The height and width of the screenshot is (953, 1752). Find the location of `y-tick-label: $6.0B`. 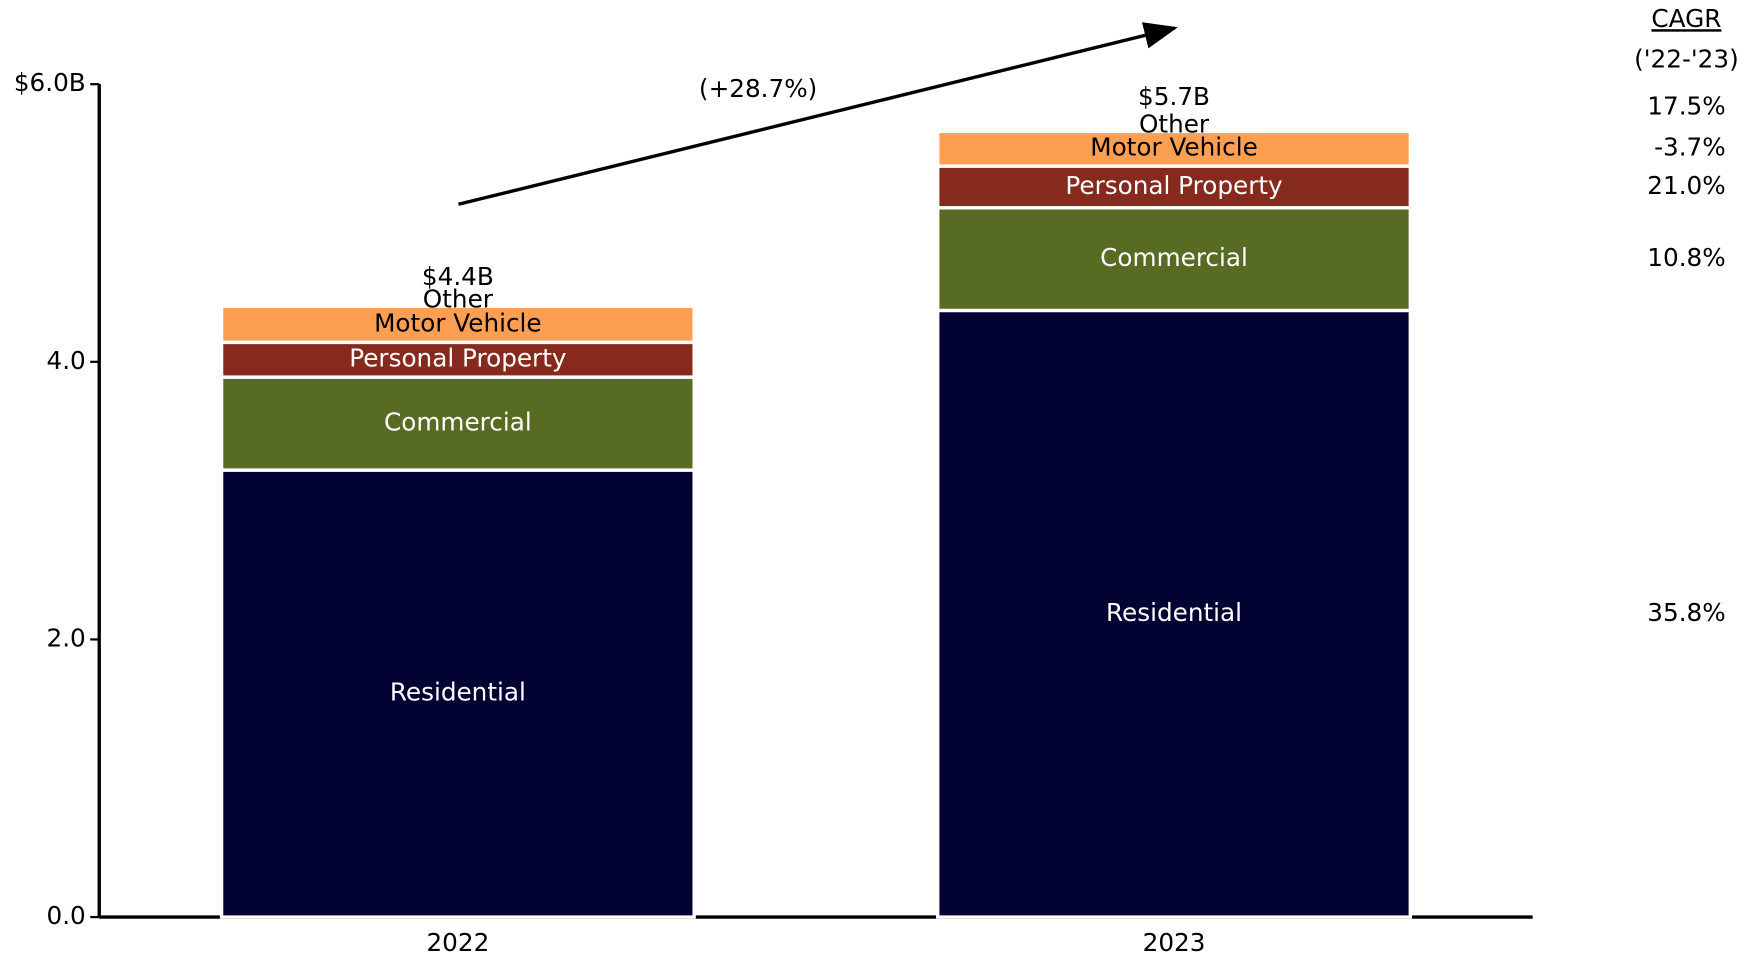

y-tick-label: $6.0B is located at coordinates (50, 82).